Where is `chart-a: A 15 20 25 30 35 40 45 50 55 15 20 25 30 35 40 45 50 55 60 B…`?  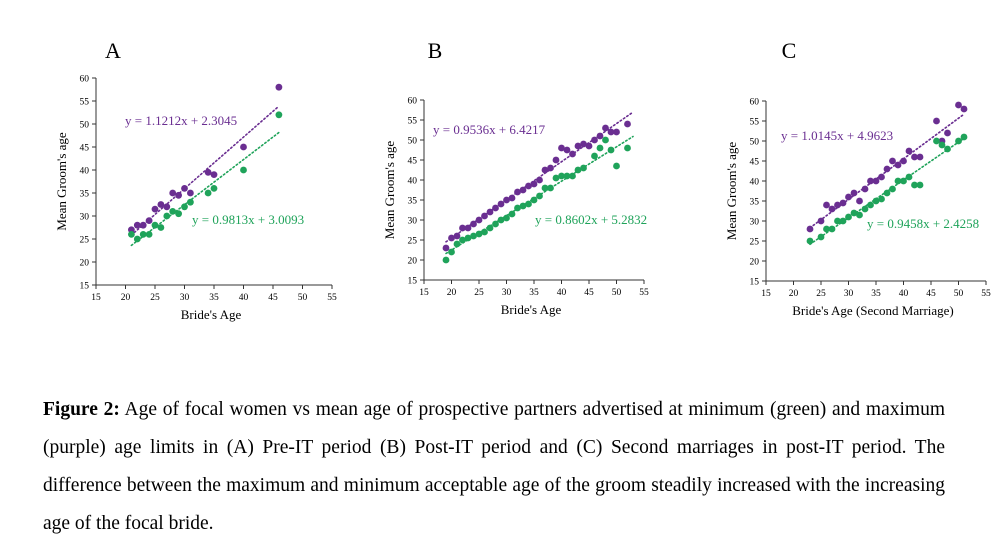 chart-a: A 15 20 25 30 35 40 45 50 55 15 20 25 30 35 40 45 50 55 60 B… is located at coordinates (195, 180).